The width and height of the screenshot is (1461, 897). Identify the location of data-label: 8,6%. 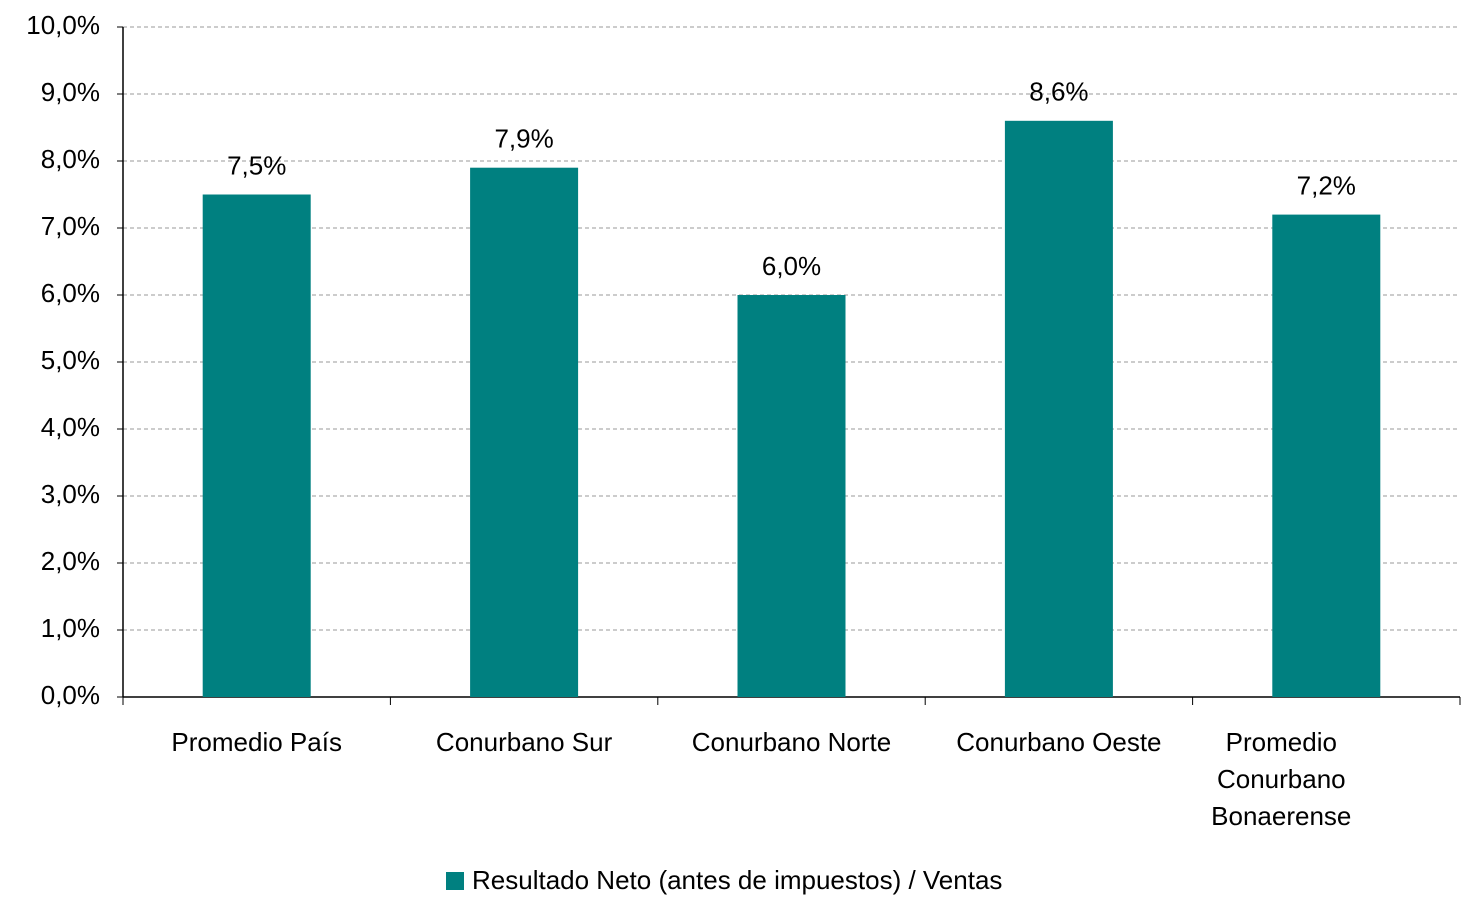
(1058, 92).